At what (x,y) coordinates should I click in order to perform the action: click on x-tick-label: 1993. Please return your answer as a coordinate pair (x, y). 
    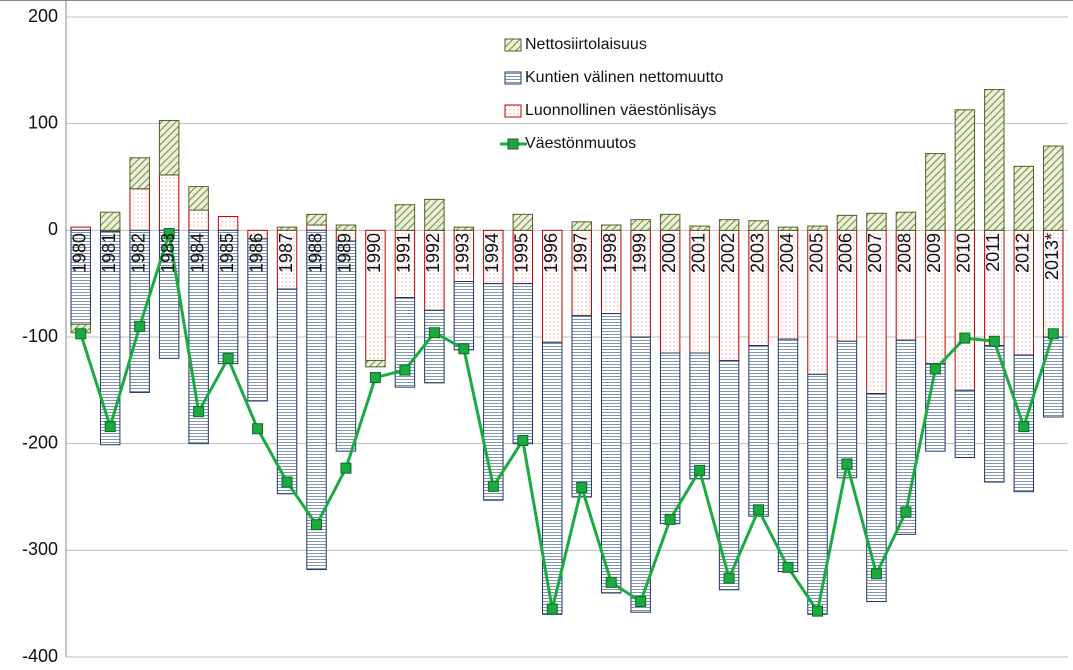
    Looking at the image, I should click on (463, 253).